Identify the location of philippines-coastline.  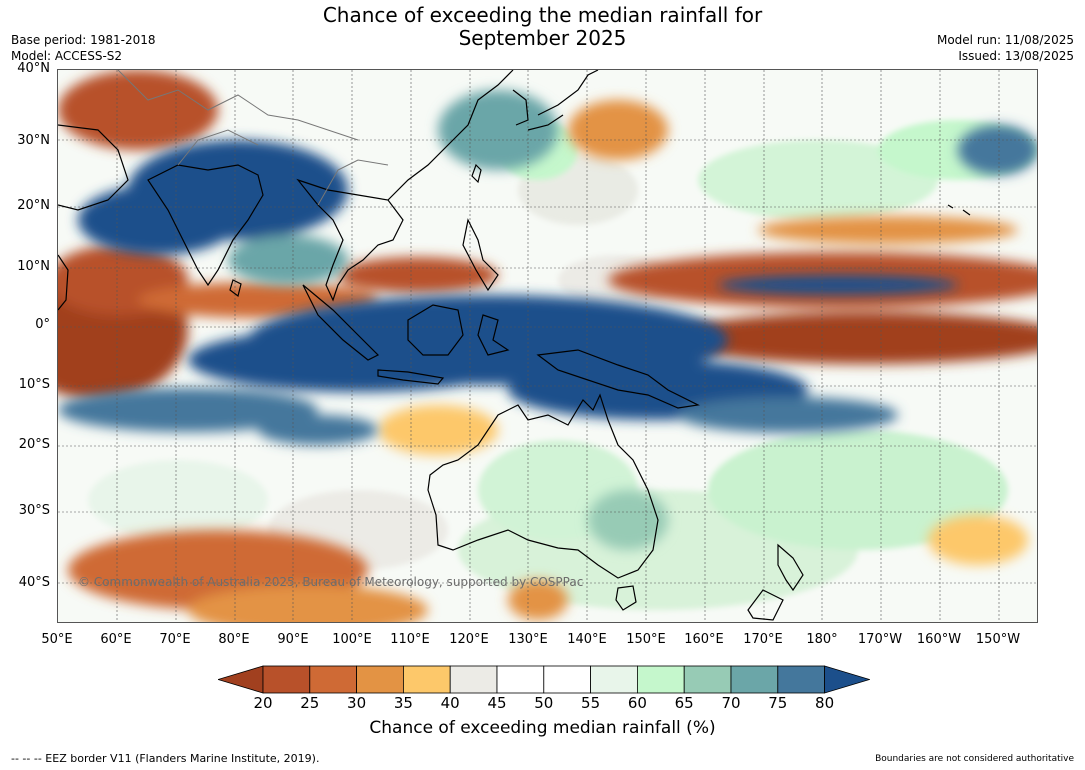
(480, 255).